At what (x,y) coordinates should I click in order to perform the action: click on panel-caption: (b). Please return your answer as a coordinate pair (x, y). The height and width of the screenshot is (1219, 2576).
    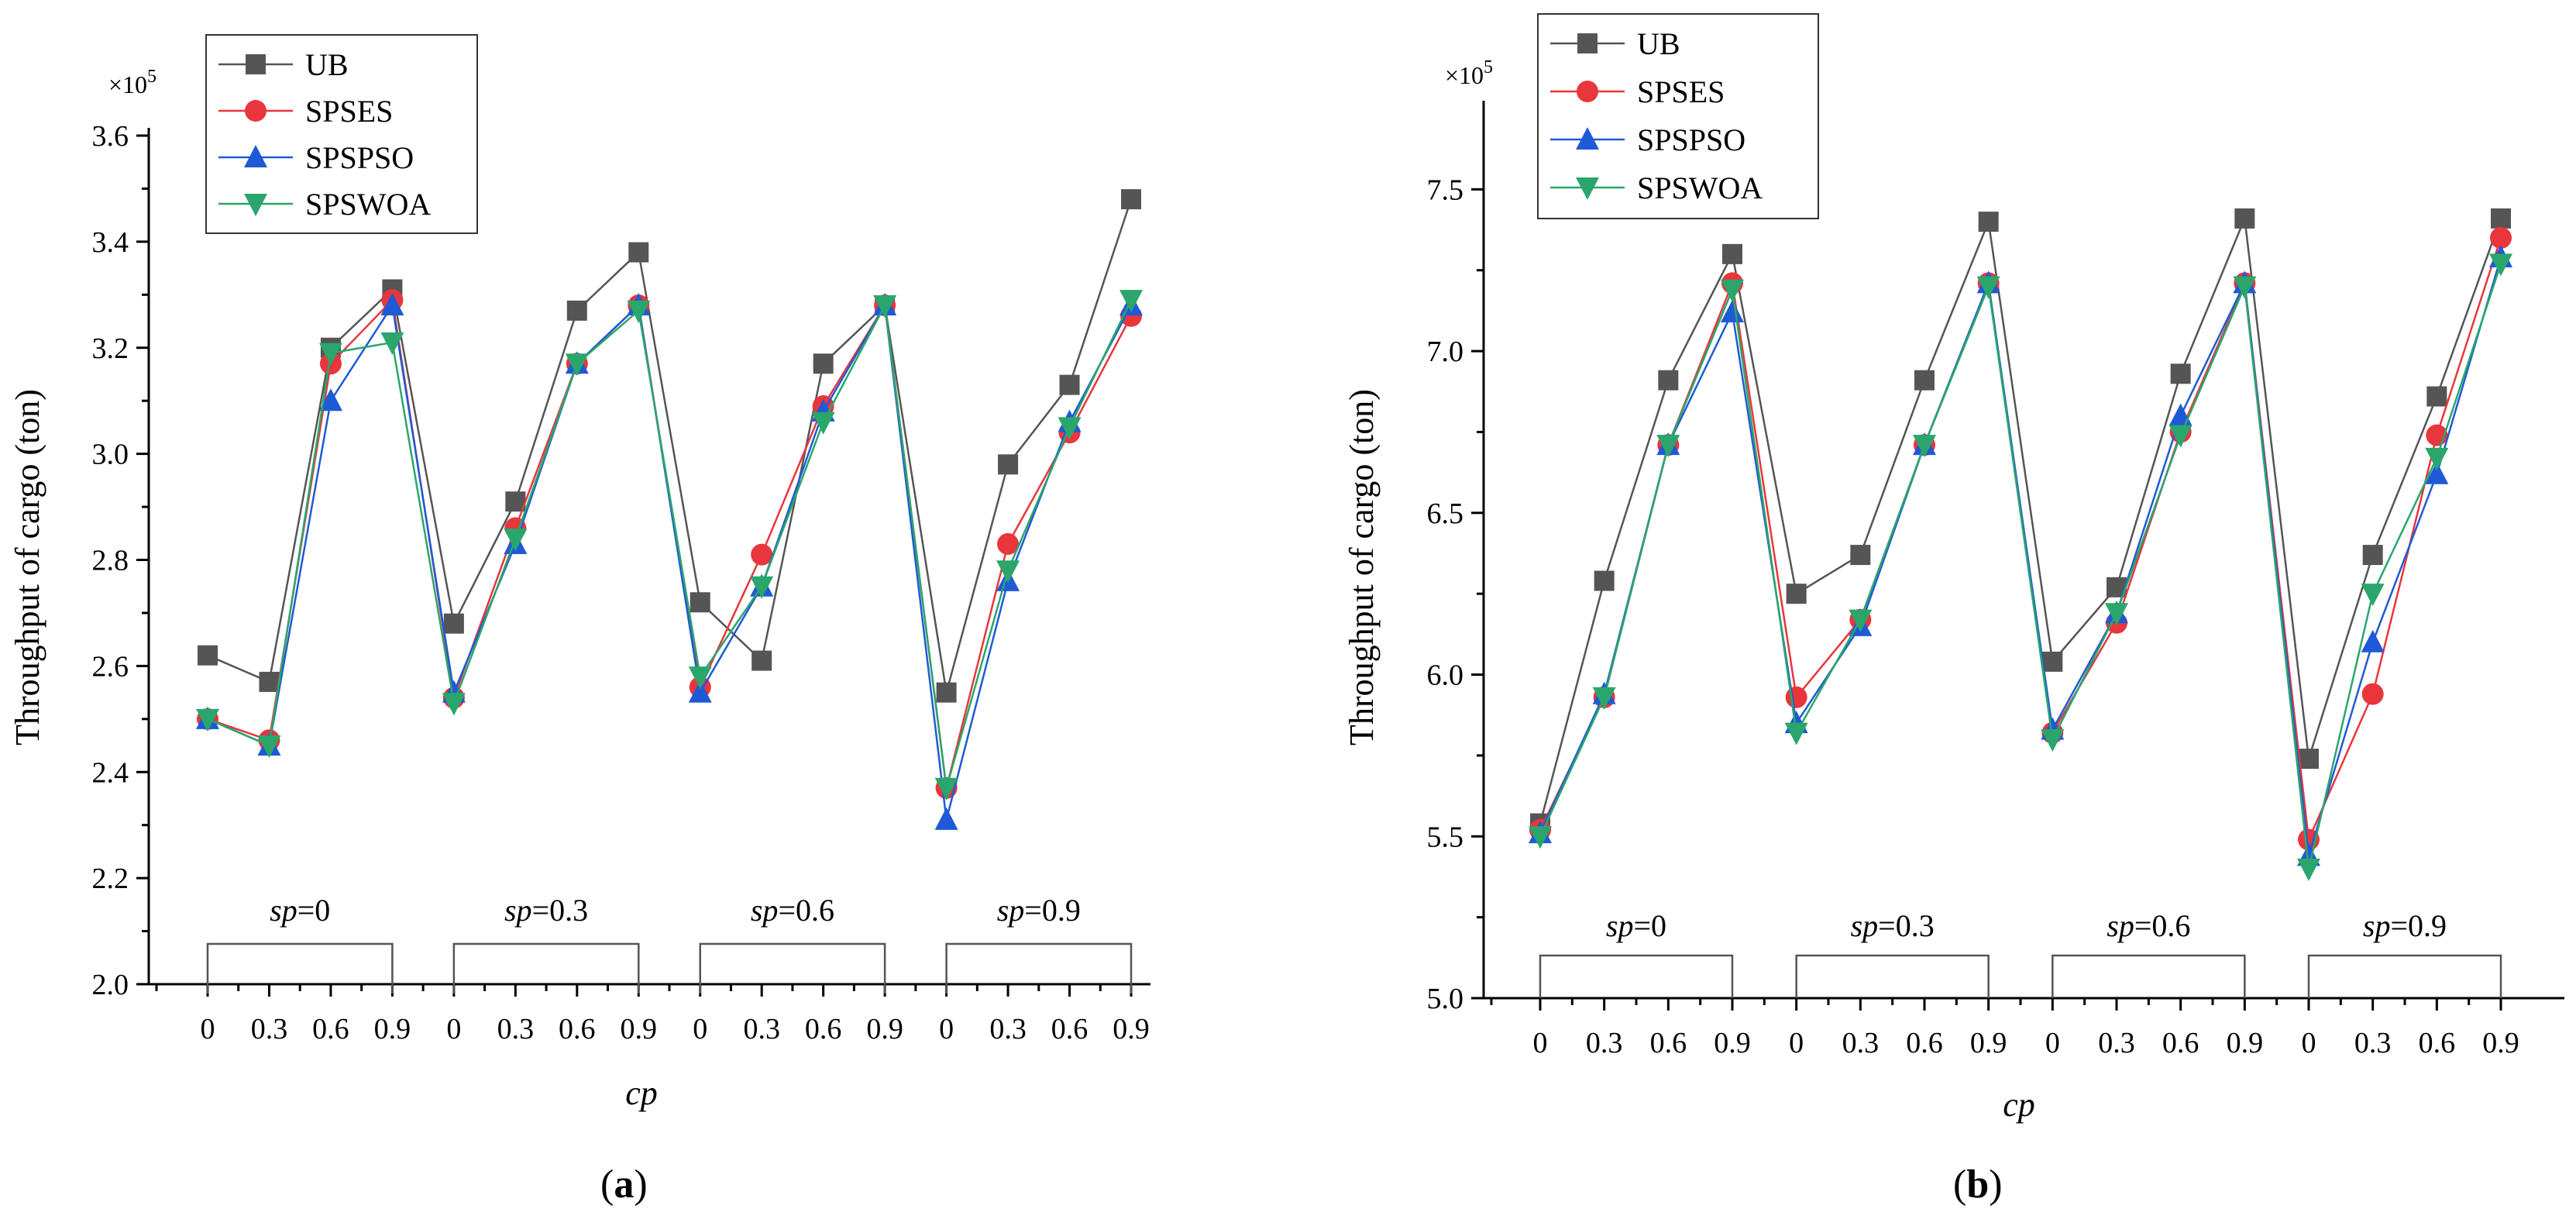
    Looking at the image, I should click on (1978, 1184).